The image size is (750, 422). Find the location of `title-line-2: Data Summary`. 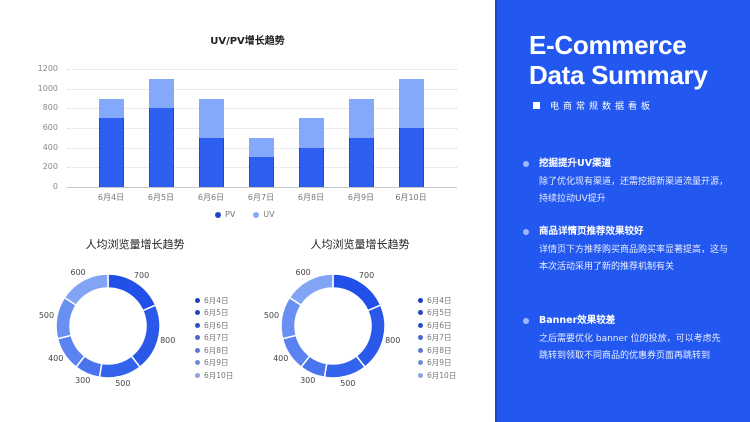

title-line-2: Data Summary is located at coordinates (618, 75).